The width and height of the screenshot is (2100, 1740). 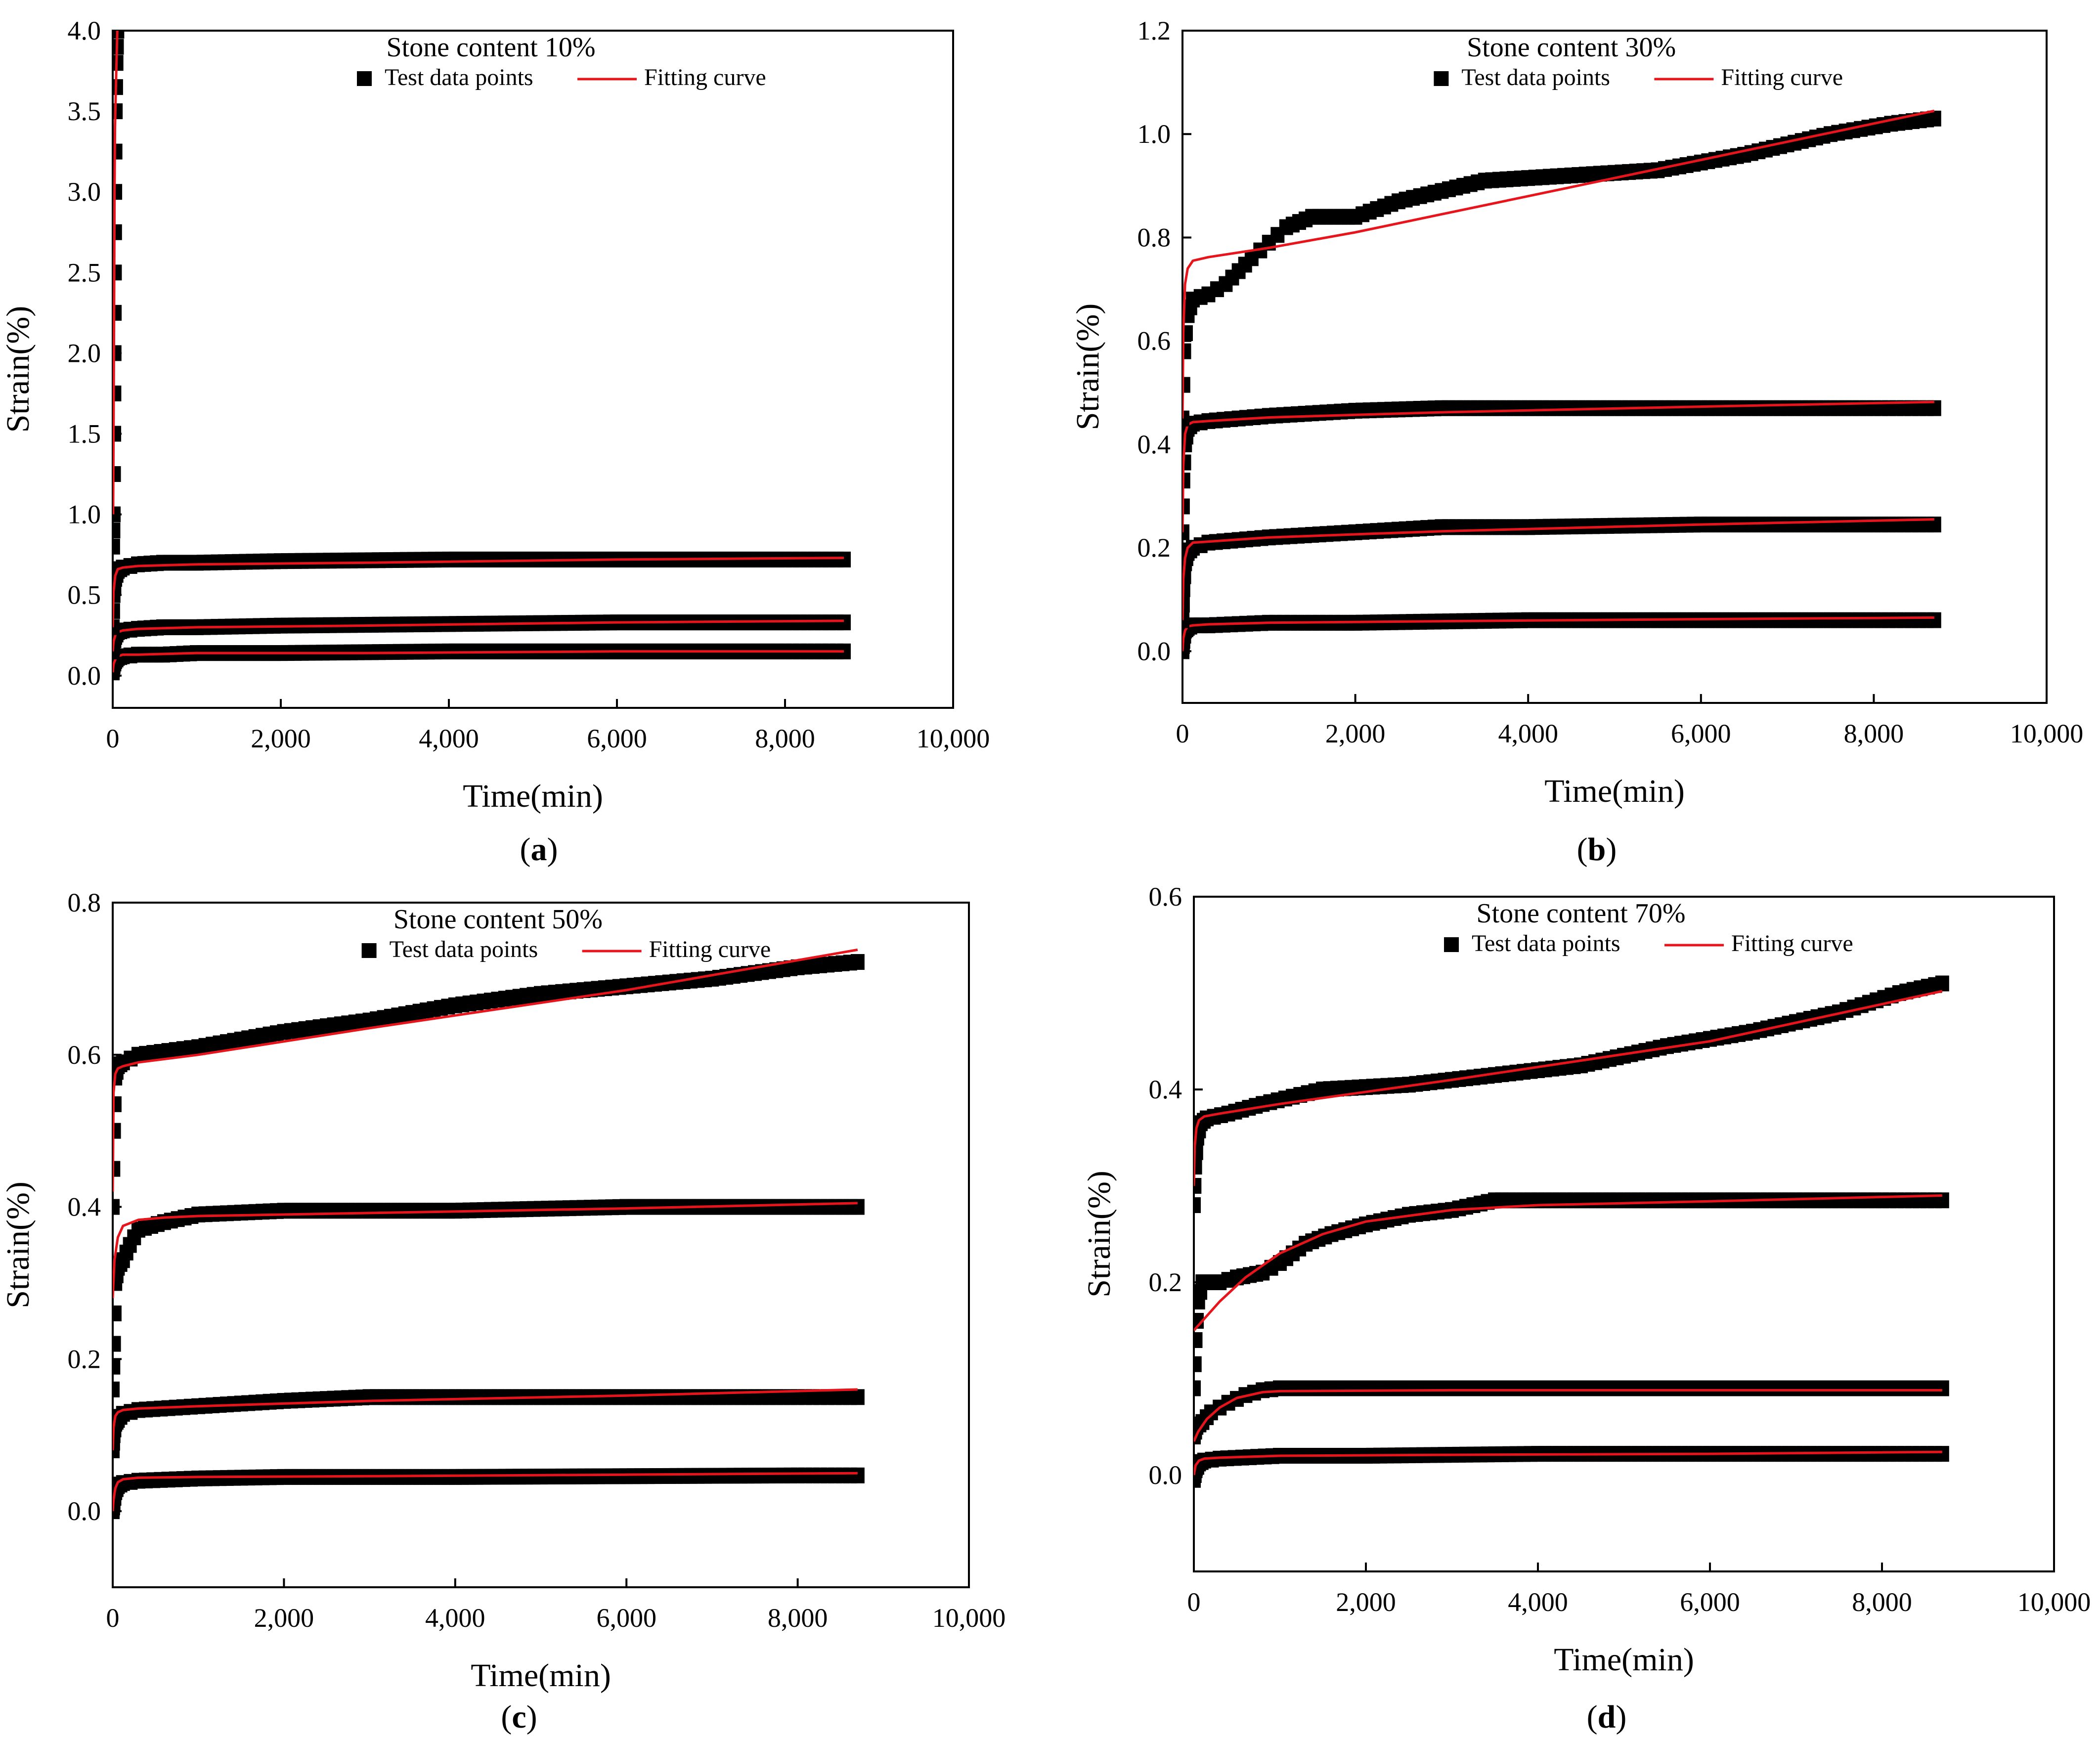 I want to click on y-tick-label: 3.0, so click(x=84, y=192).